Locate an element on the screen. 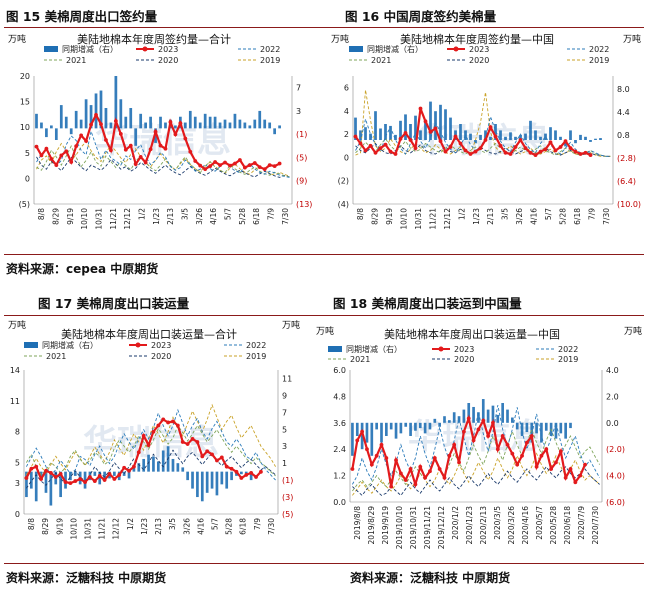 This screenshot has width=649, height=600. x-tick-label: 5/7 is located at coordinates (228, 214).